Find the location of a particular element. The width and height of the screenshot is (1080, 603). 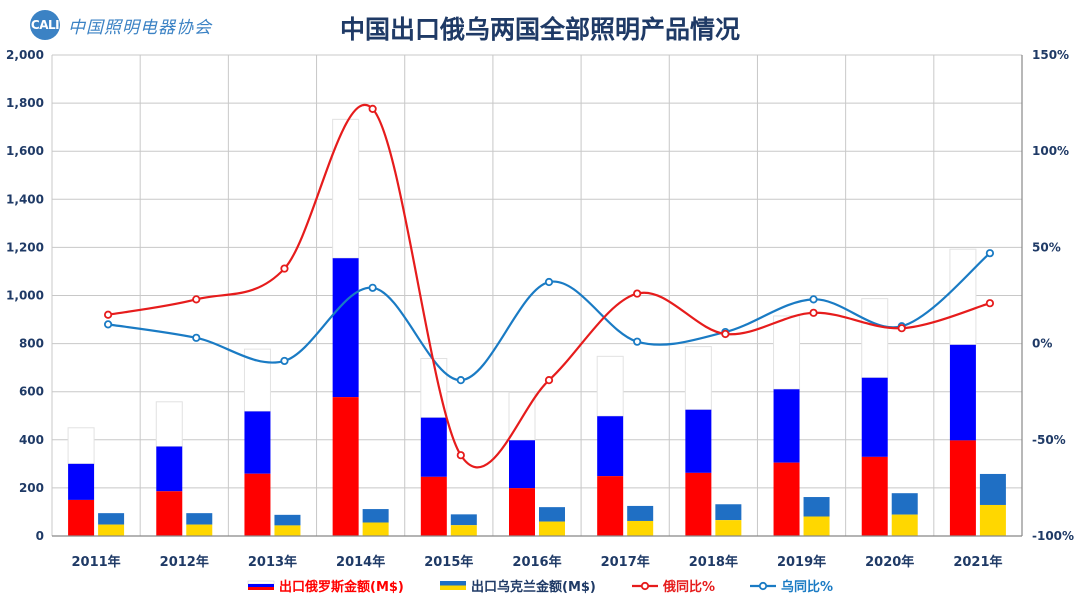

y-left-tick-label: 0 is located at coordinates (40, 536).